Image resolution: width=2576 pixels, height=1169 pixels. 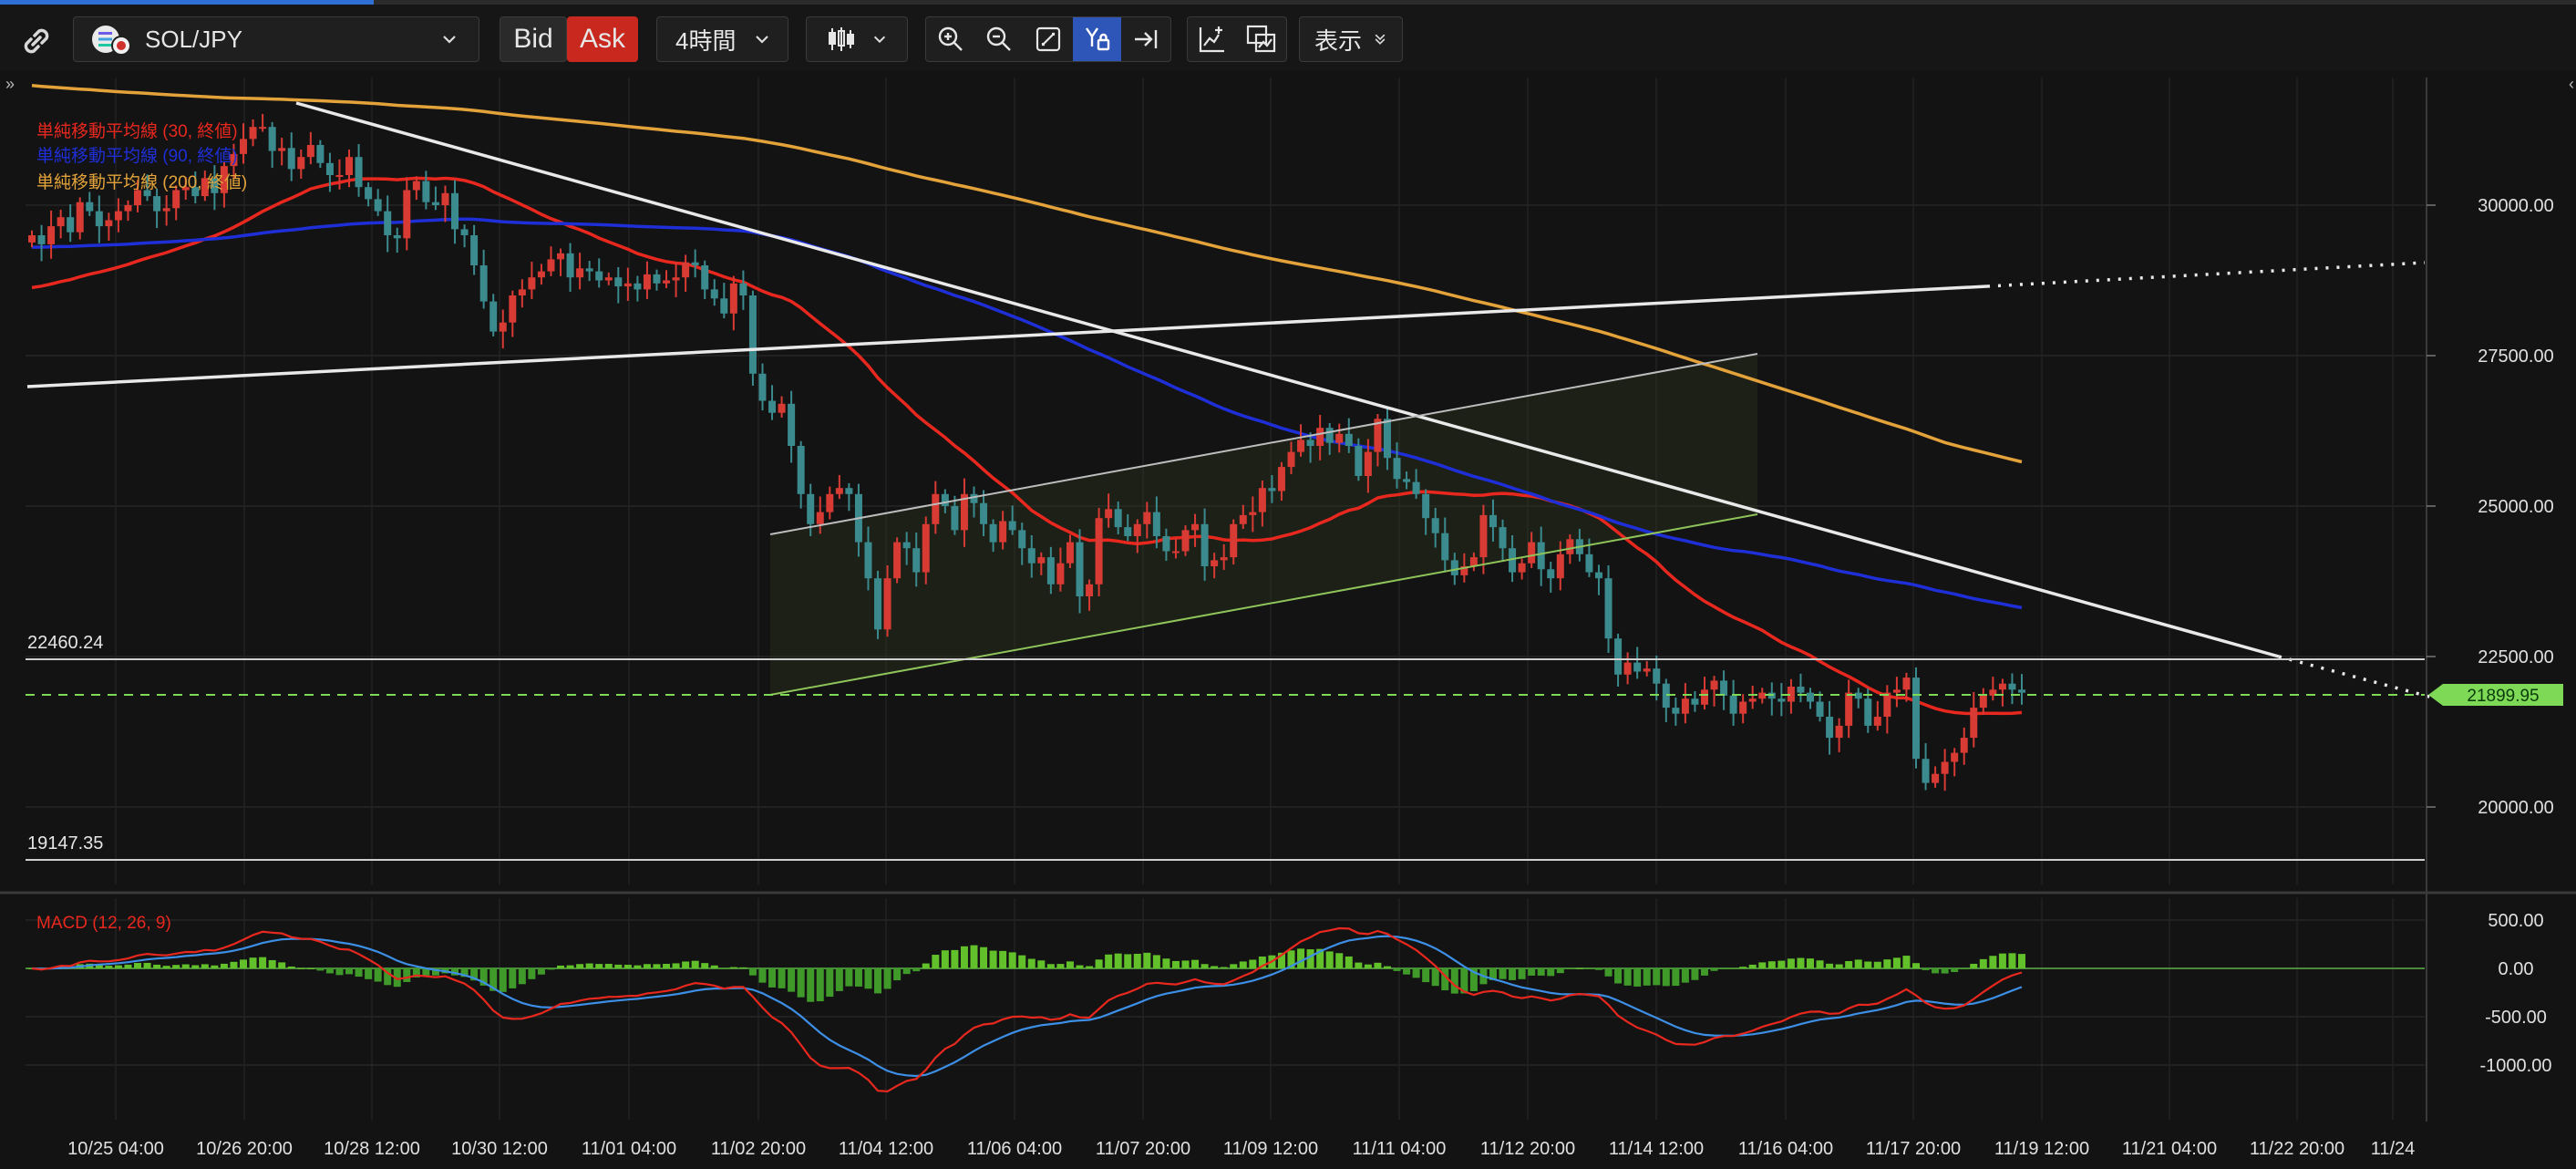 What do you see at coordinates (2571, 84) in the screenshot?
I see `collapse-right-panel-icon: ‹` at bounding box center [2571, 84].